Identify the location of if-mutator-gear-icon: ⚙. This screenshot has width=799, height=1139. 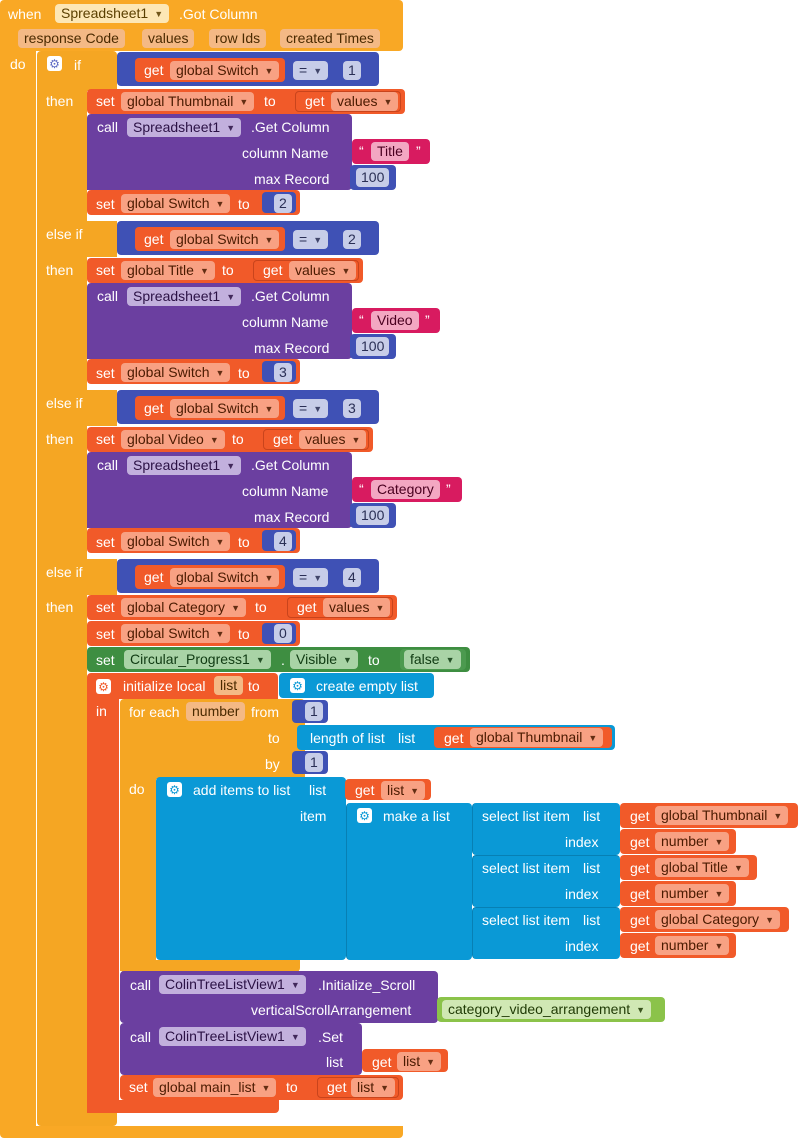
(54, 63).